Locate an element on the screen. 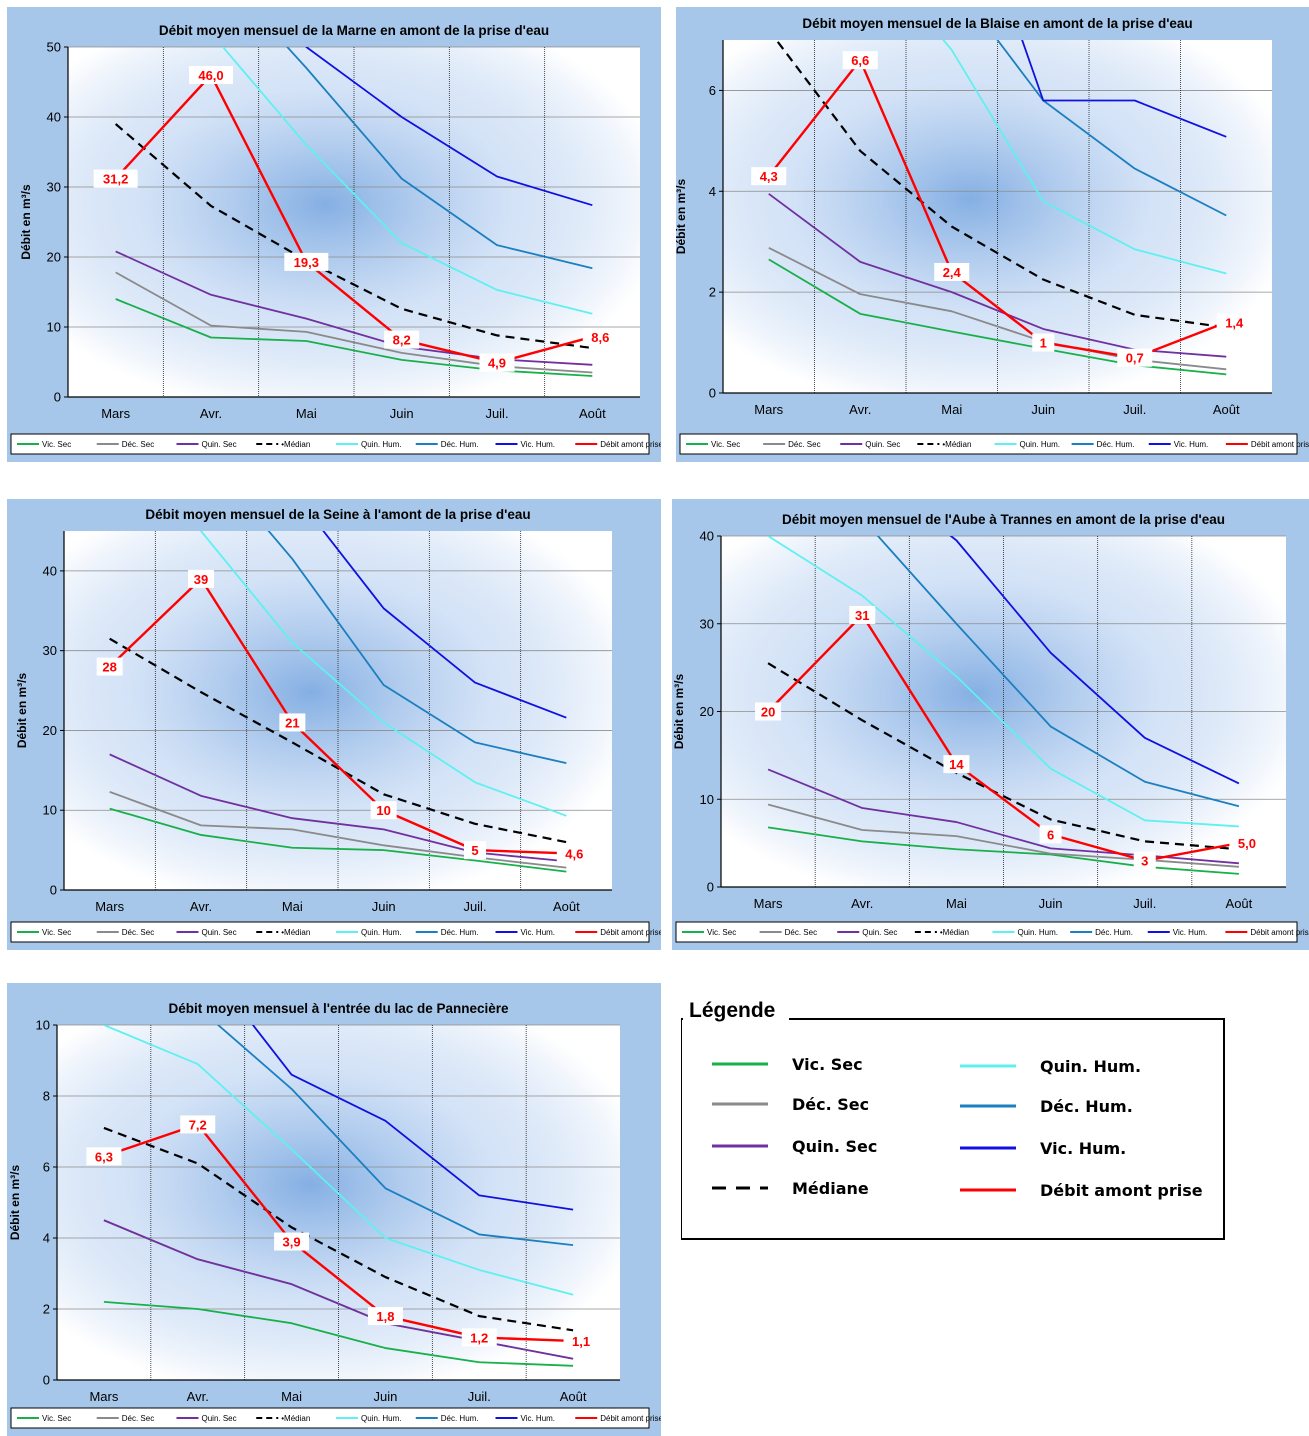  data-label: 3,9 is located at coordinates (292, 1242).